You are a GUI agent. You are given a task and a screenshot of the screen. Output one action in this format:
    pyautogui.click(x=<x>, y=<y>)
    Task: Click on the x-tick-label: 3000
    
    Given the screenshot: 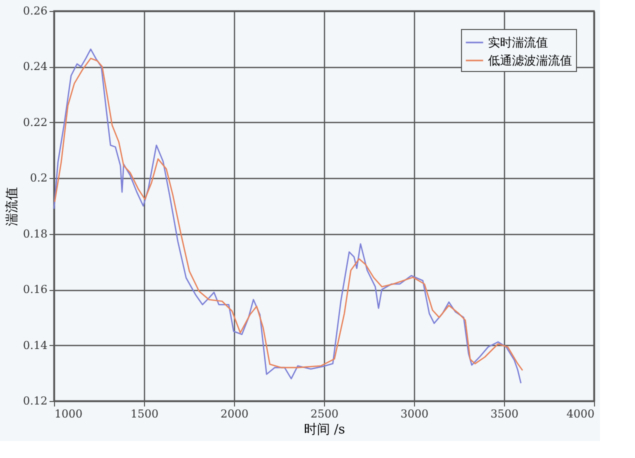 What is the action you would take?
    pyautogui.click(x=414, y=414)
    